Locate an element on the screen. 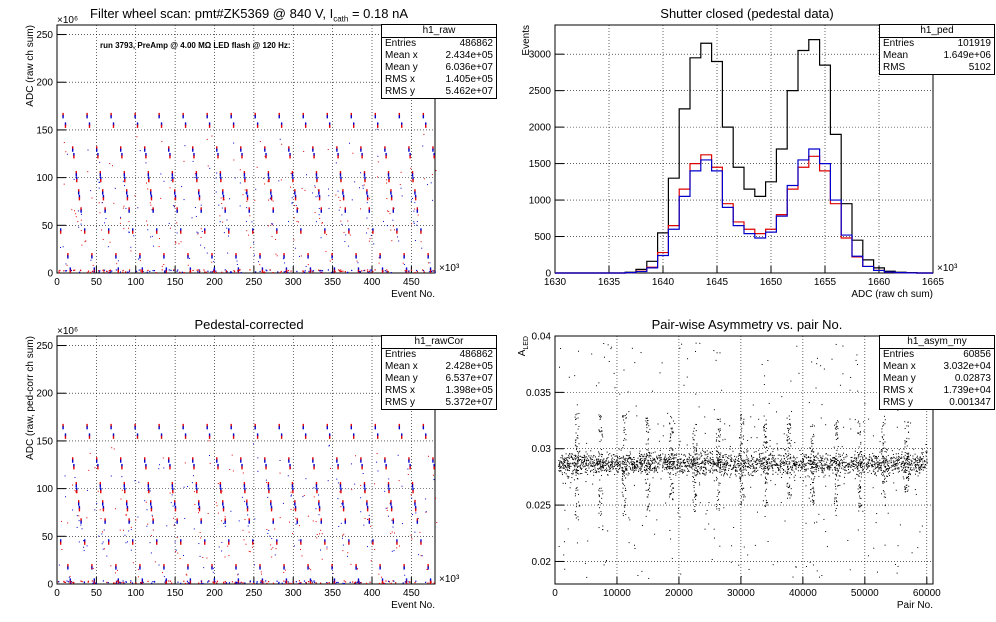 This screenshot has height=622, width=996. x-tick-label: 1640 is located at coordinates (663, 282).